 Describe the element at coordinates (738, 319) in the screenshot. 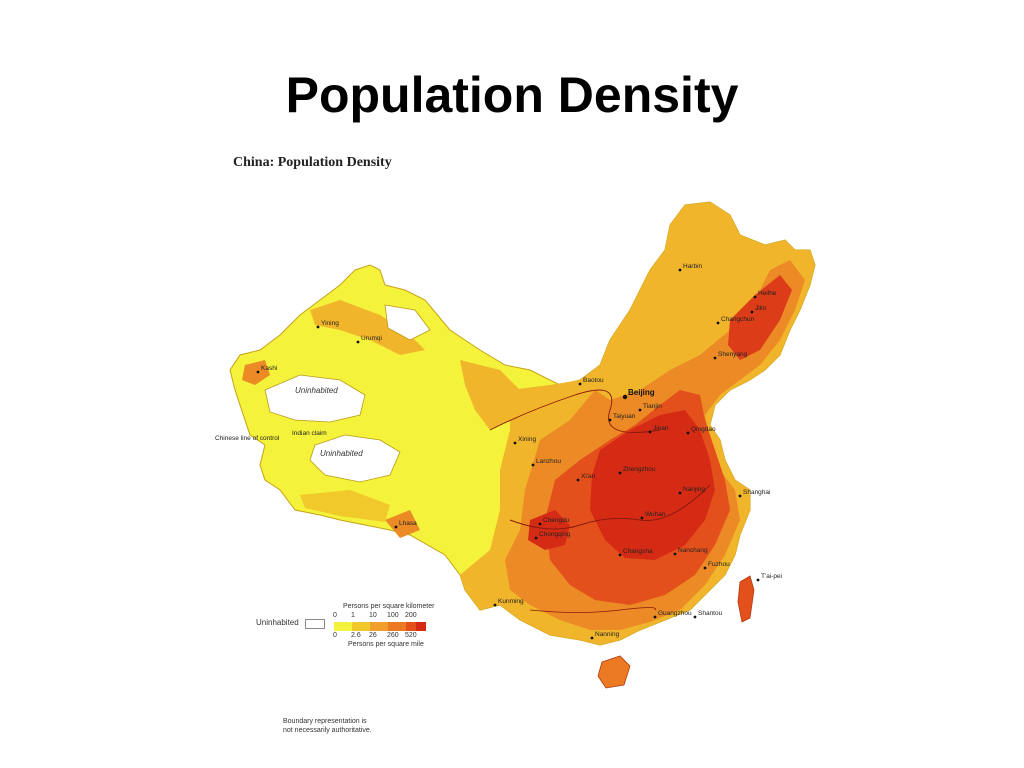

I see `city-label: Changchun` at that location.